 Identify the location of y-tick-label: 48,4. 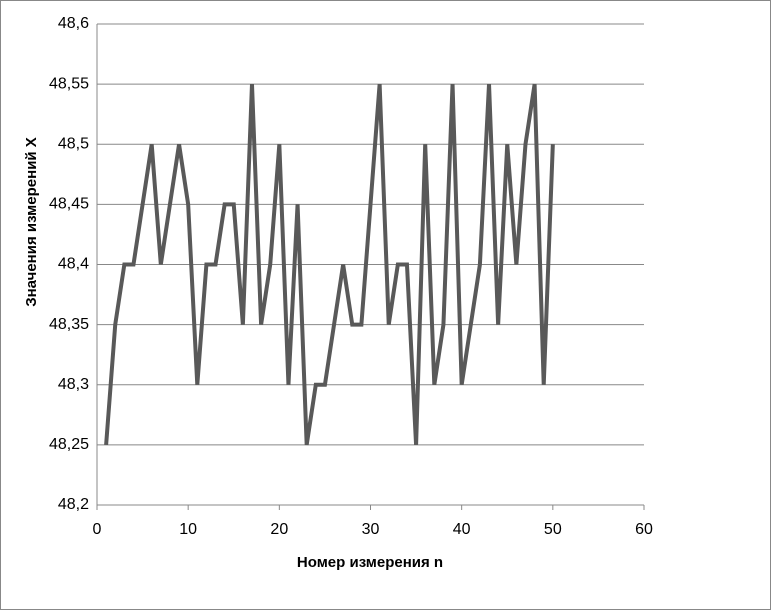
(73, 264).